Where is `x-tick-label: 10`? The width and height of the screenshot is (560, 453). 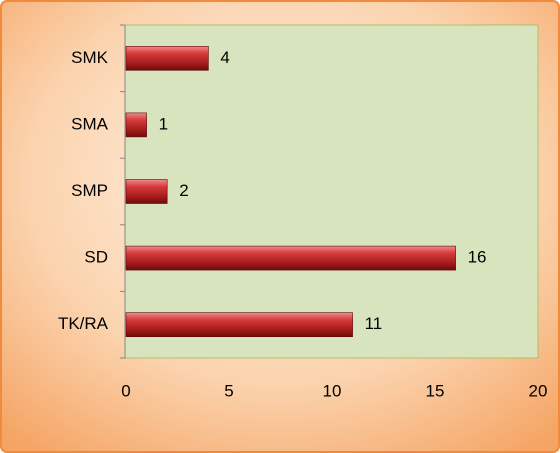 x-tick-label: 10 is located at coordinates (332, 390).